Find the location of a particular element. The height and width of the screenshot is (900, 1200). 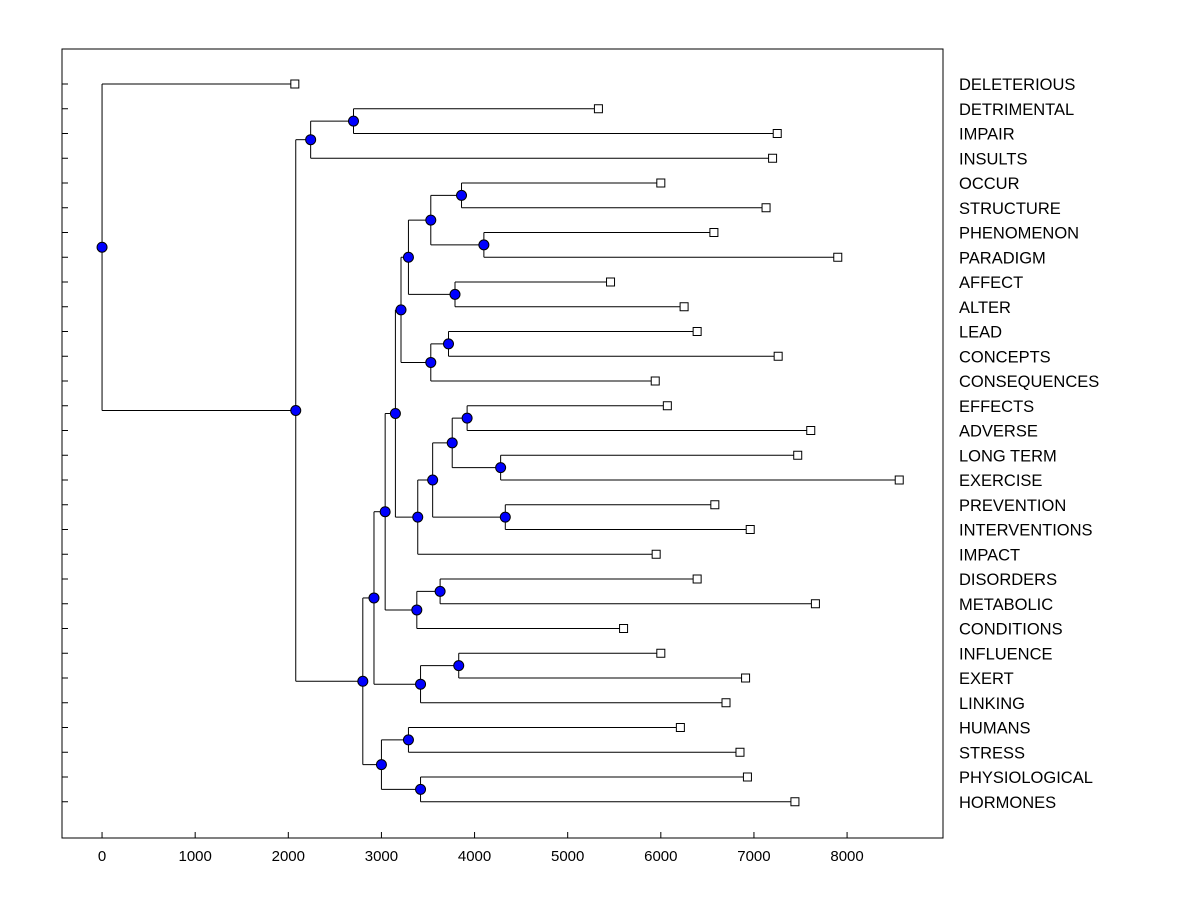

merge-node-n13 is located at coordinates (452, 443).